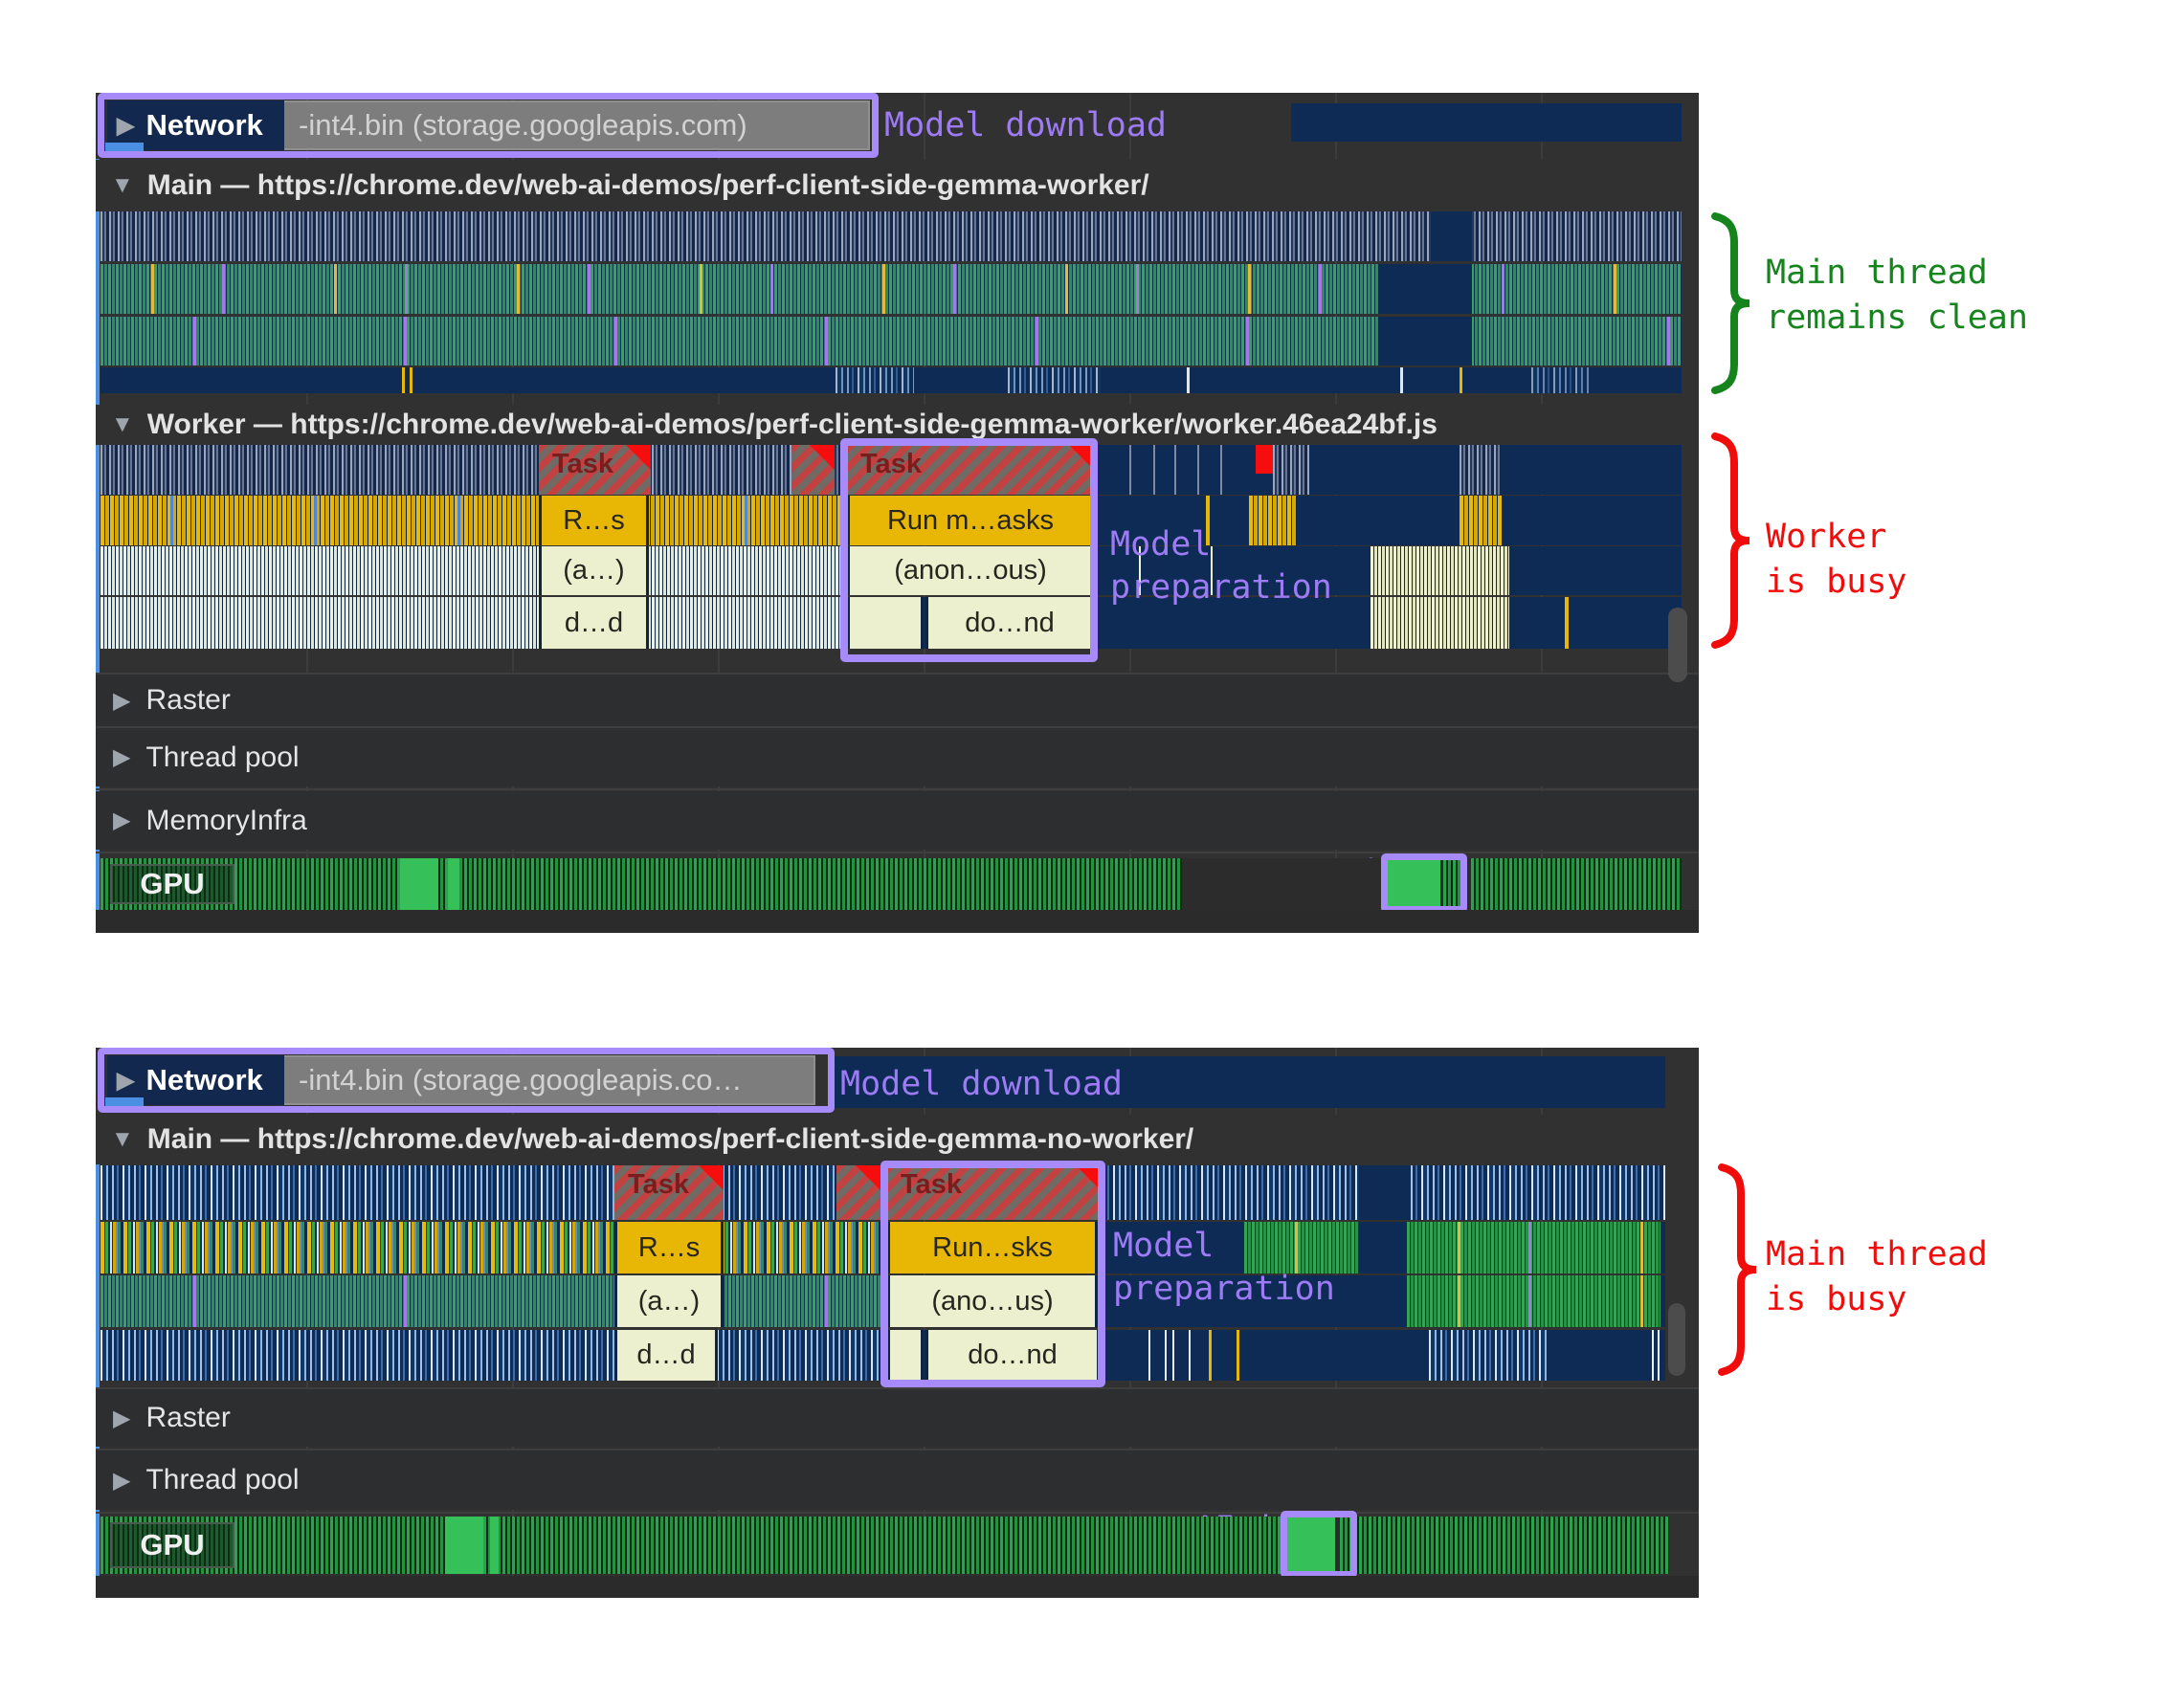 The width and height of the screenshot is (2184, 1705). What do you see at coordinates (1221, 566) in the screenshot?
I see `annotation-model-preparation: Model preparation` at bounding box center [1221, 566].